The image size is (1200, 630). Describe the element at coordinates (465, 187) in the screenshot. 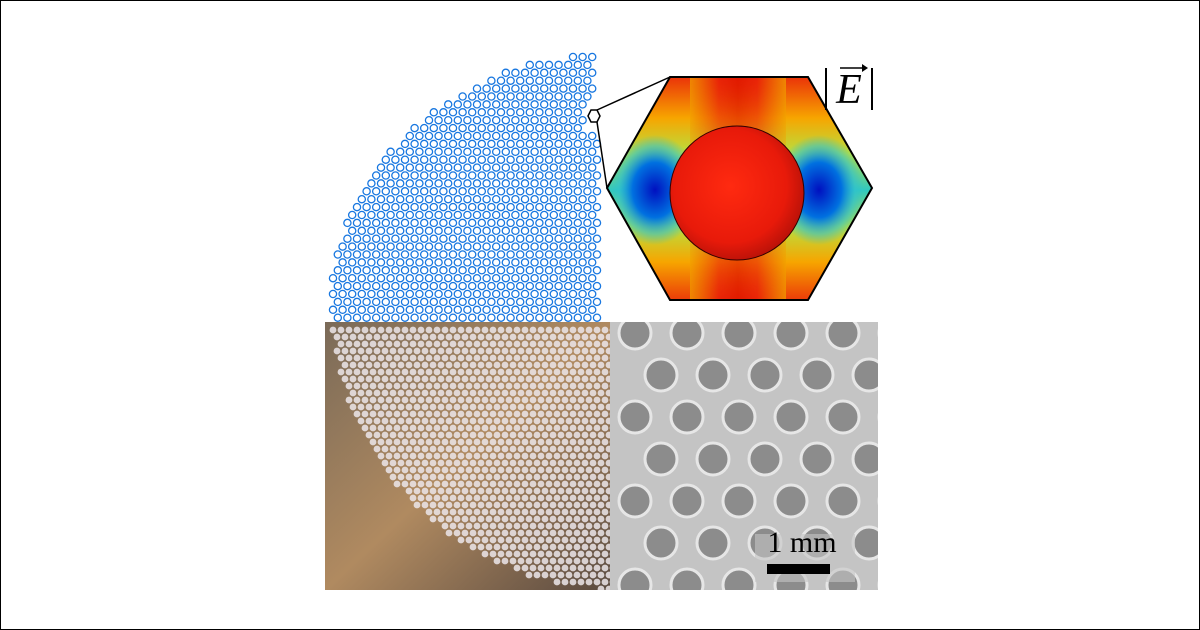

I see `lattice-diagram` at that location.